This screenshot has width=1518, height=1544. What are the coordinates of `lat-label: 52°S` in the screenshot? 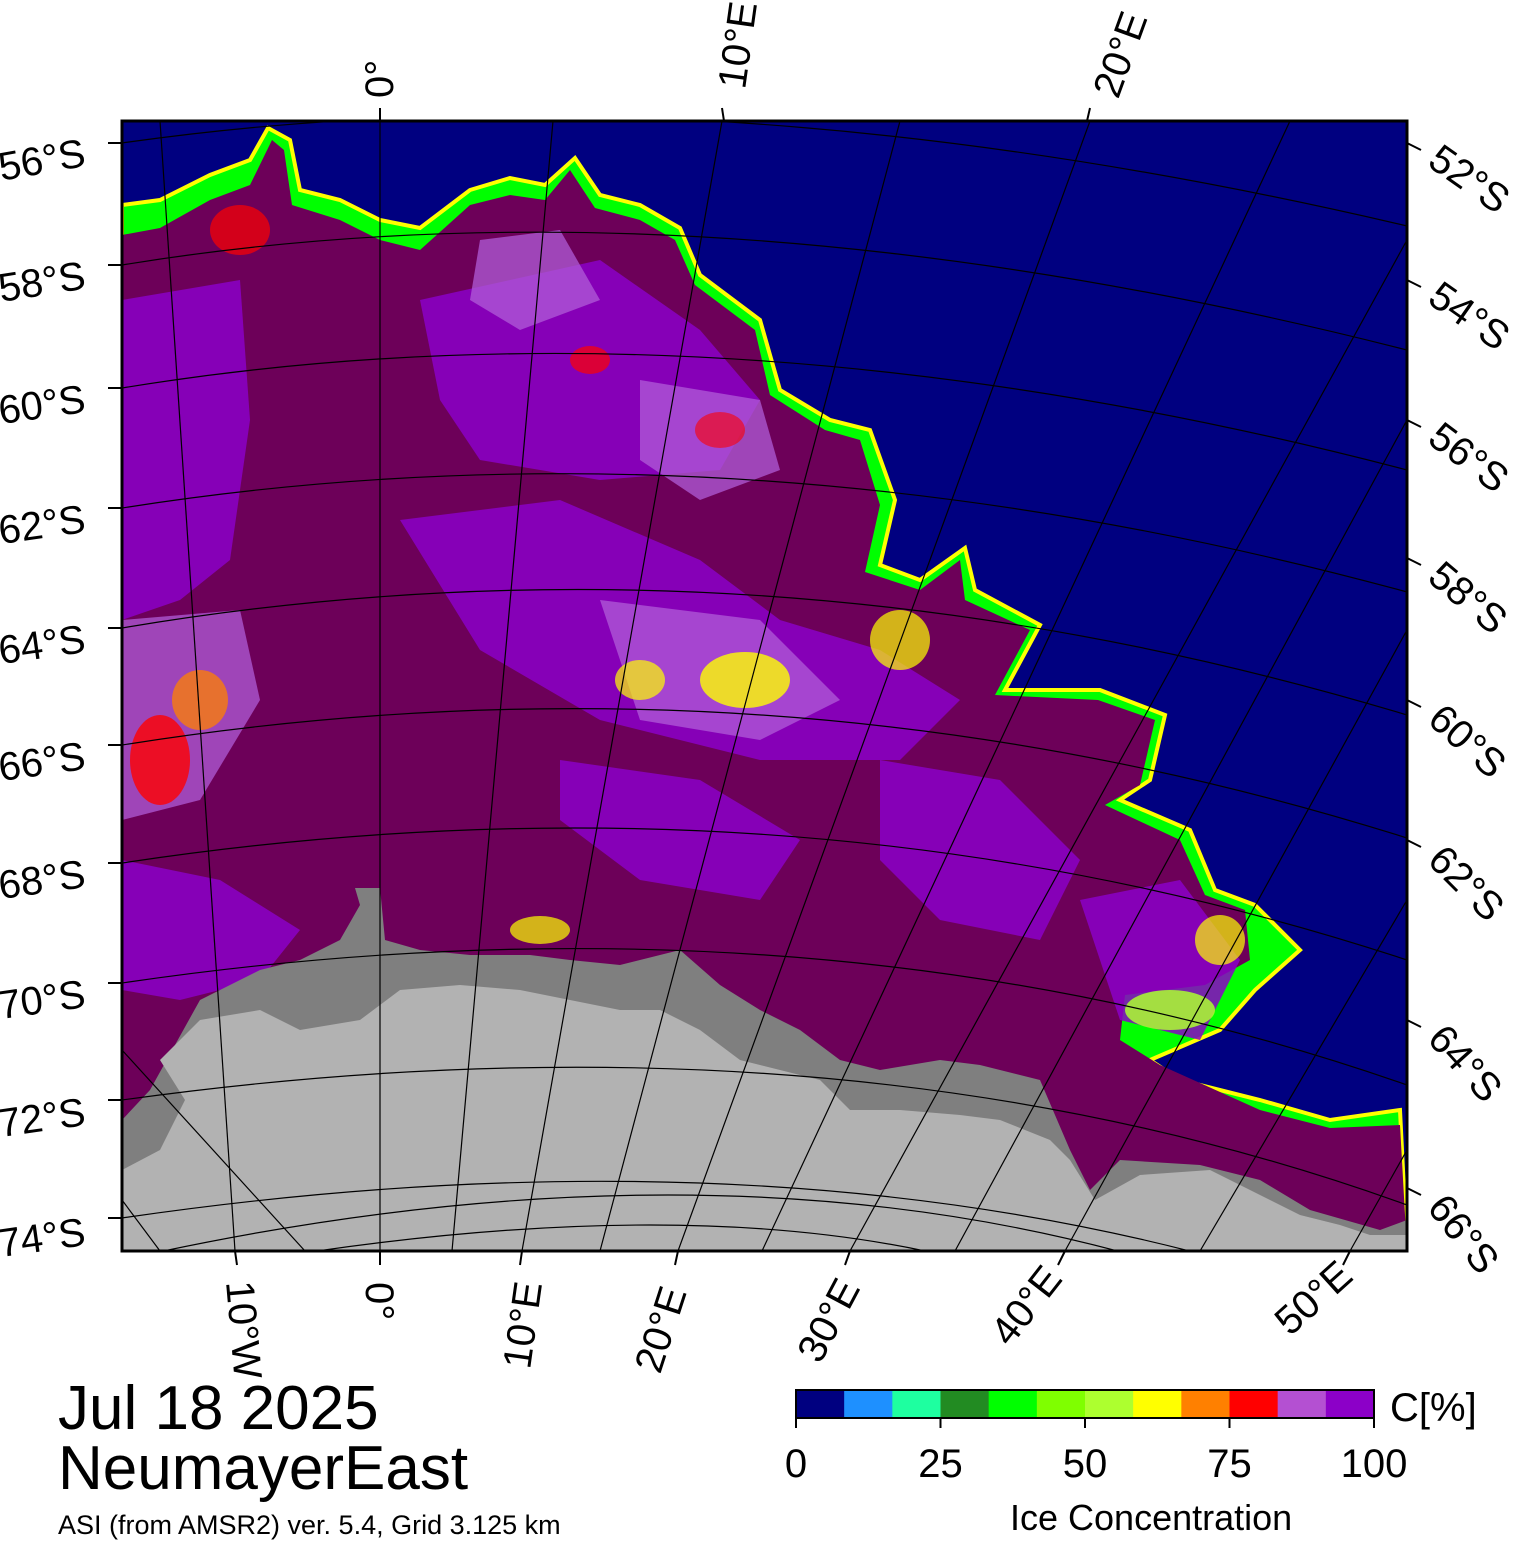 It's located at (1469, 179).